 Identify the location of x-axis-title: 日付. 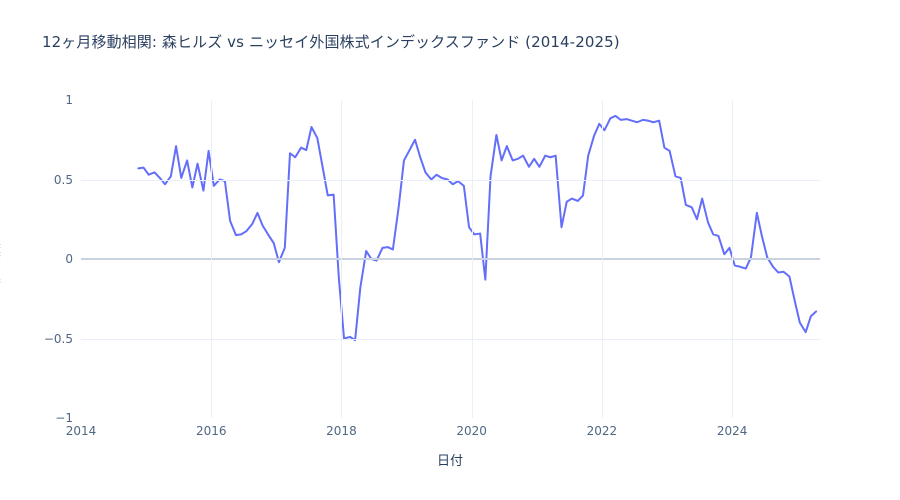
(449, 461).